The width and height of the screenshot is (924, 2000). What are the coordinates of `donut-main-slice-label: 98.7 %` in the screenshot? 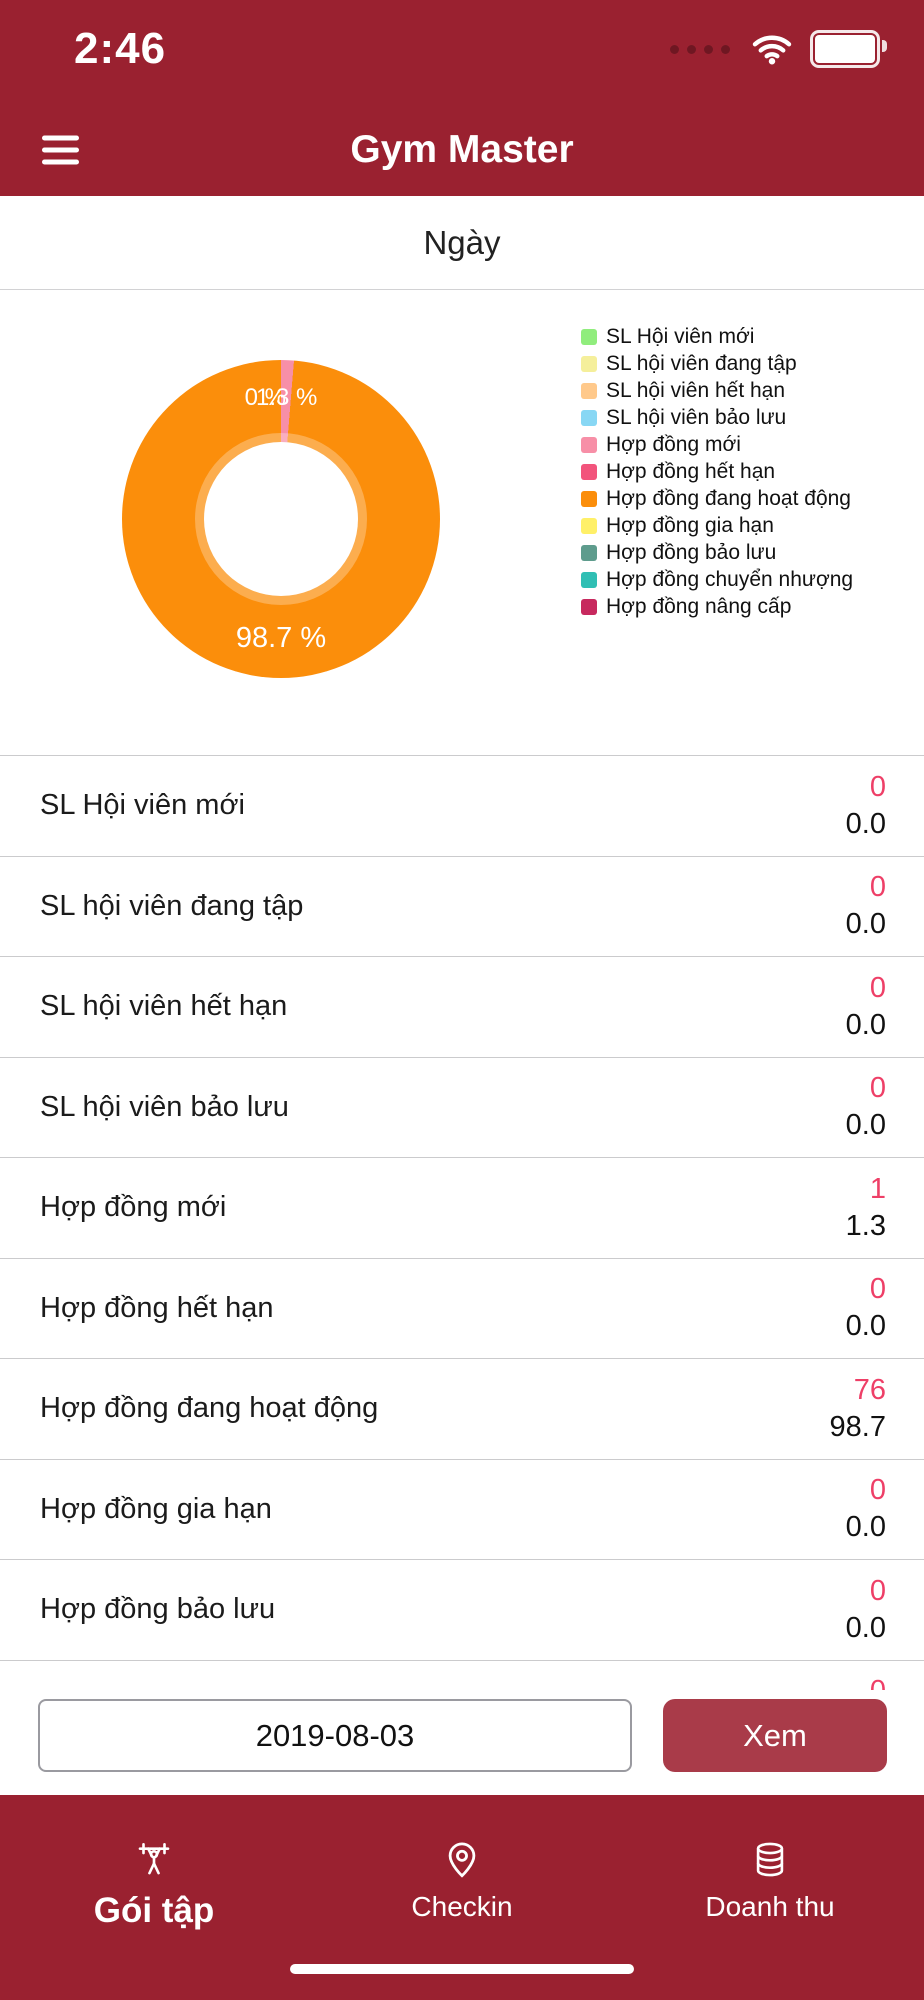 It's located at (281, 638).